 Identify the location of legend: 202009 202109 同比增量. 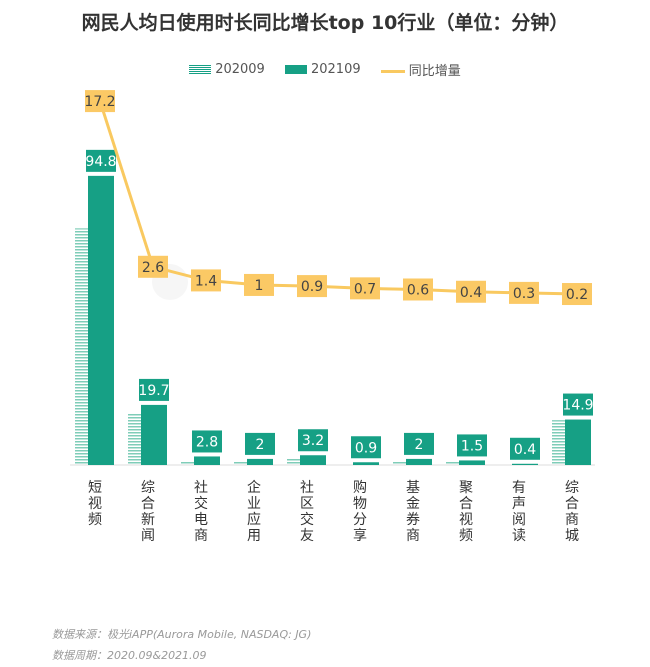
(325, 69).